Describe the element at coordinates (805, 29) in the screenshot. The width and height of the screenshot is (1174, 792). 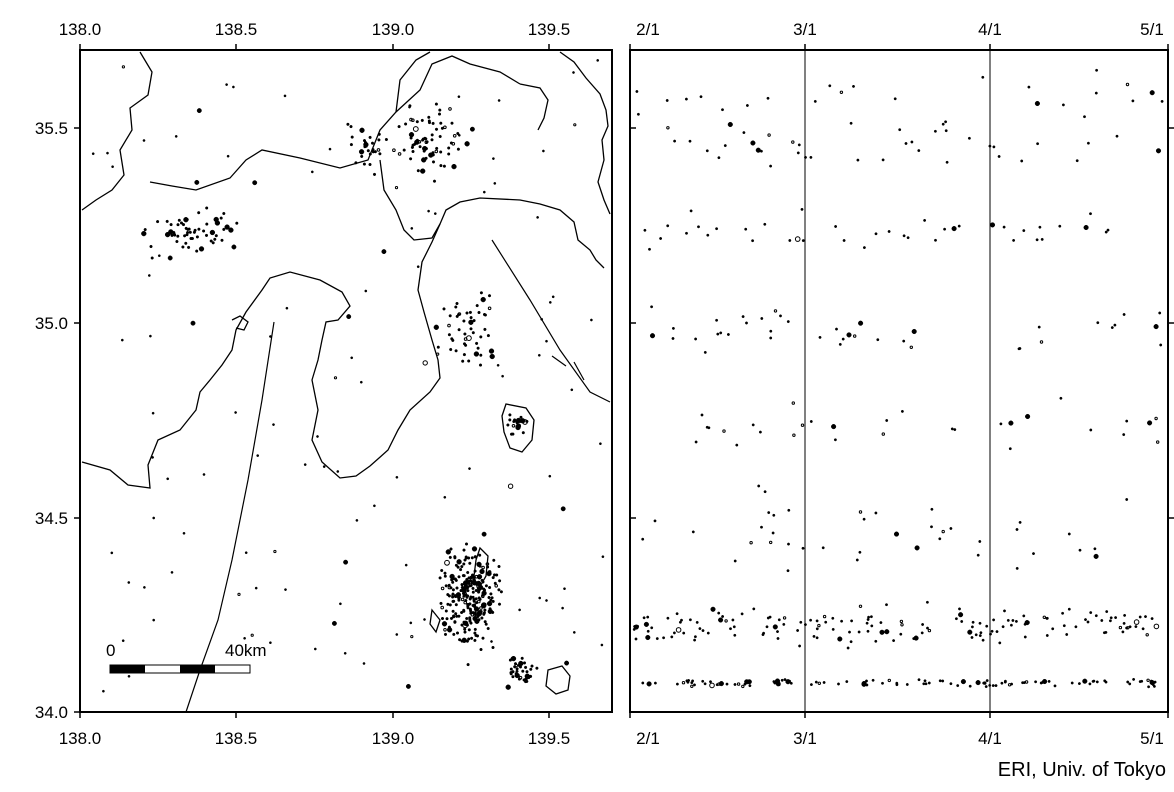
I see `date-label: 3/1` at that location.